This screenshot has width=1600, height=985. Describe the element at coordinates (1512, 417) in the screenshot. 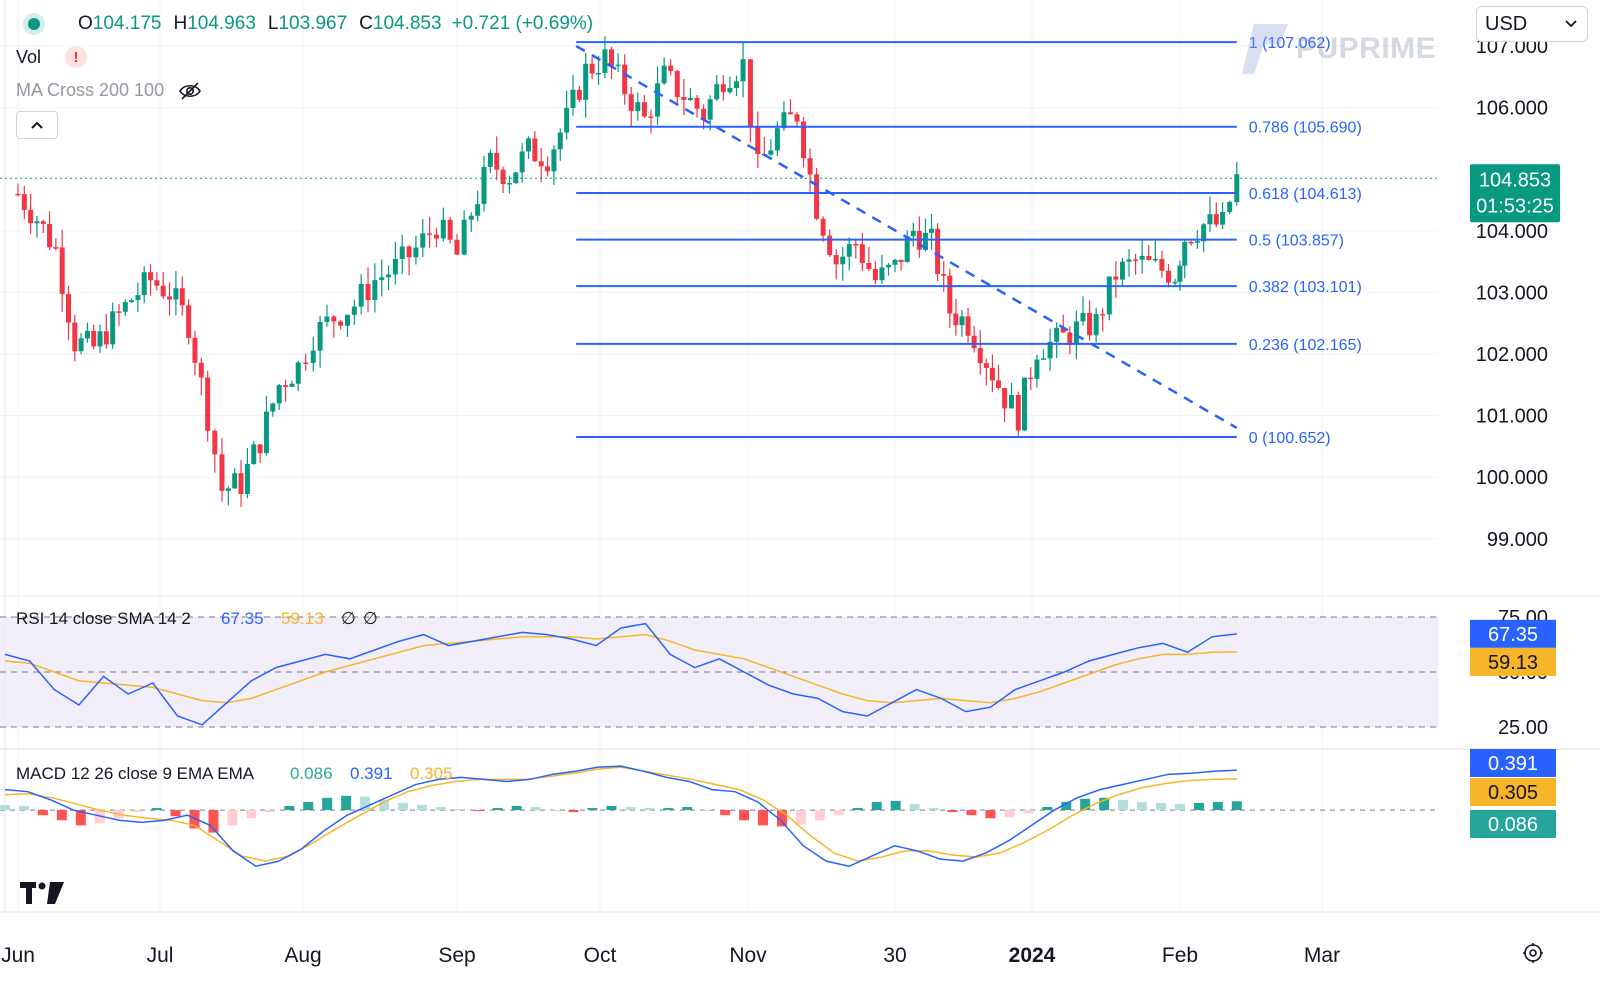

I see `price-axis-label: 101.000` at that location.